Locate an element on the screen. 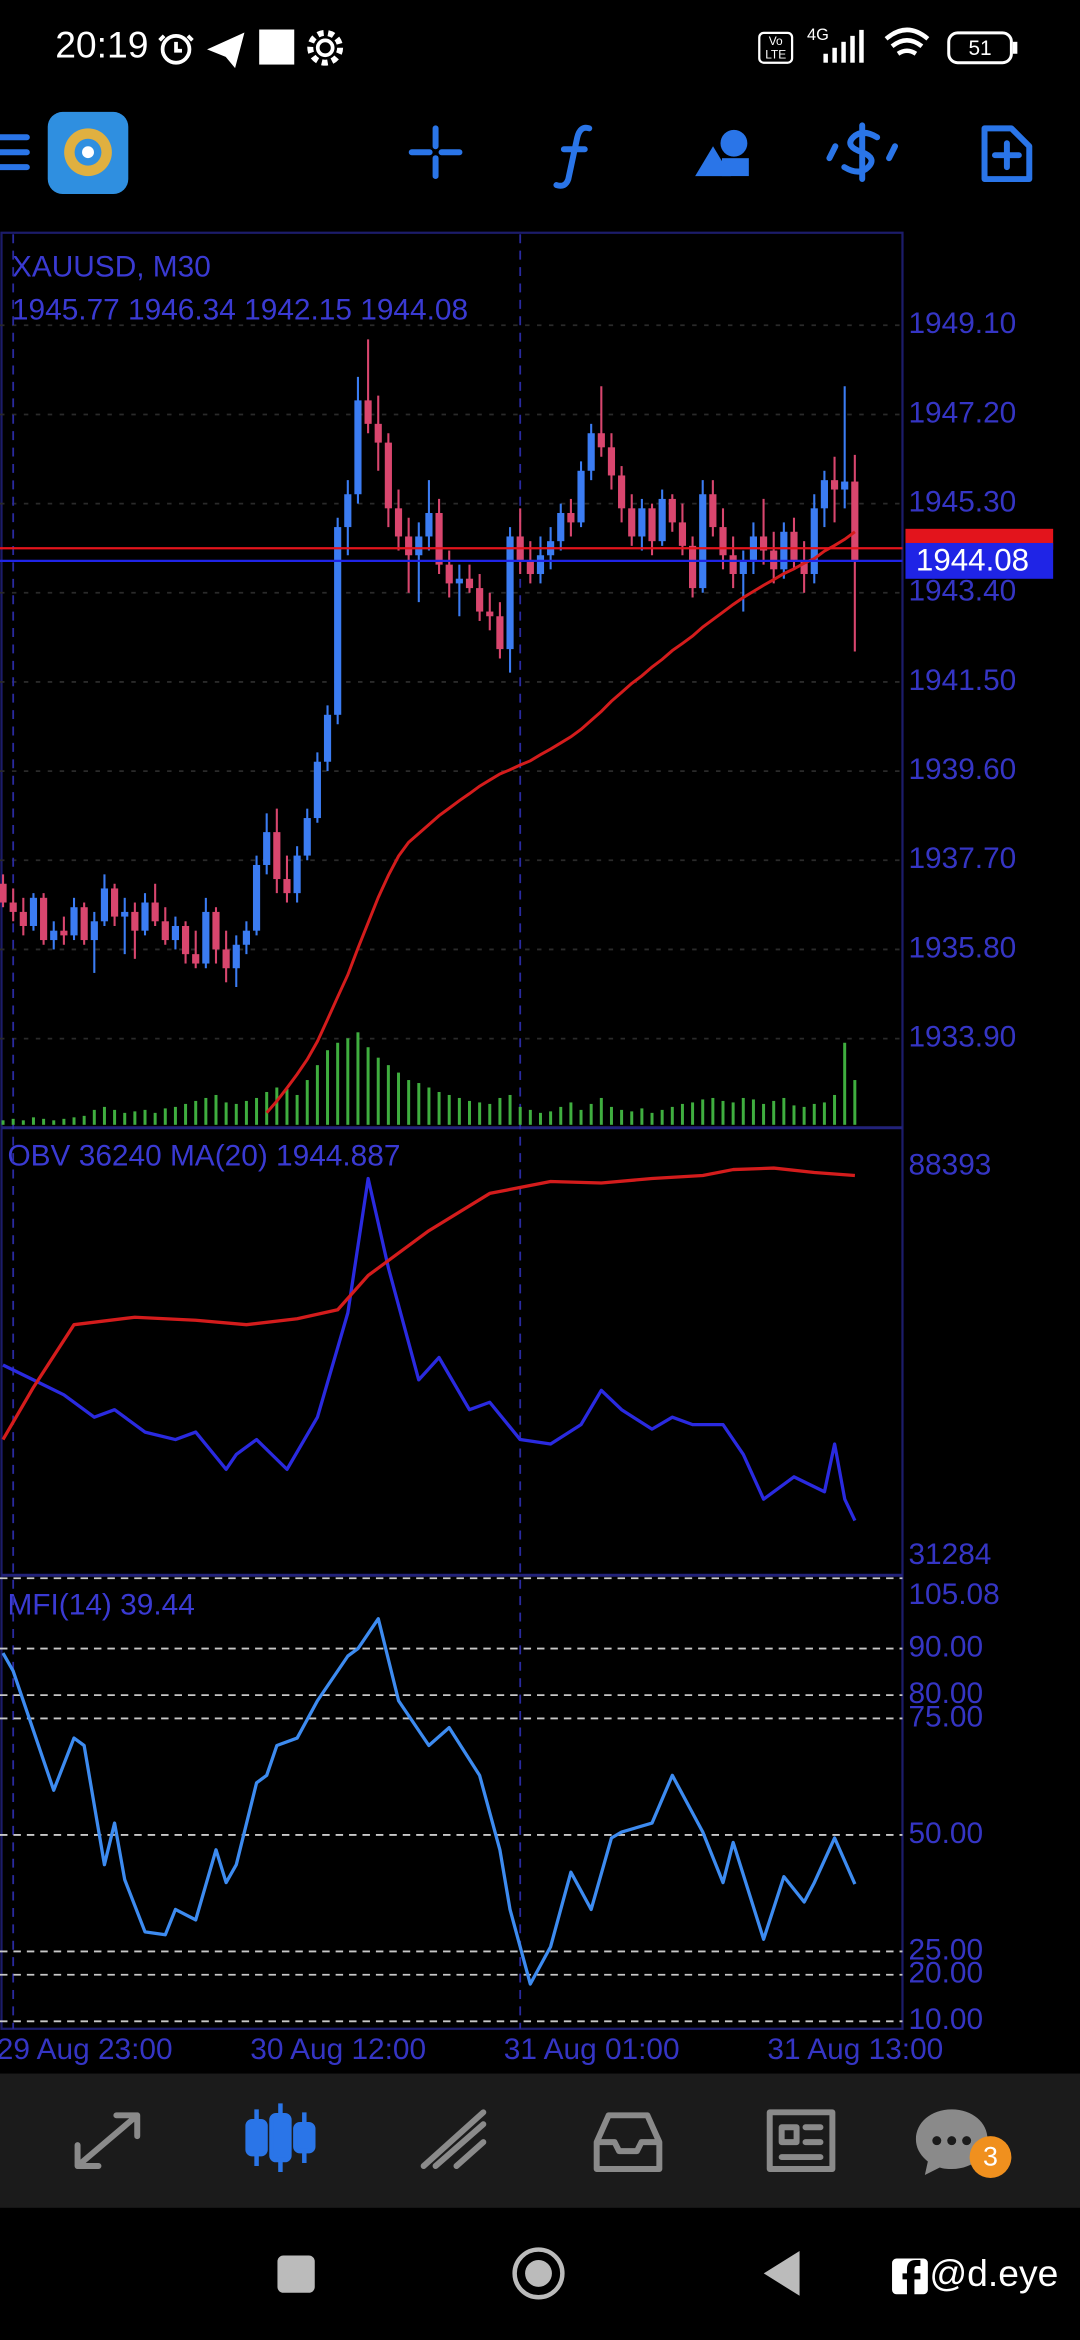 The image size is (1080, 2340). chart-tab is located at coordinates (280, 2137).